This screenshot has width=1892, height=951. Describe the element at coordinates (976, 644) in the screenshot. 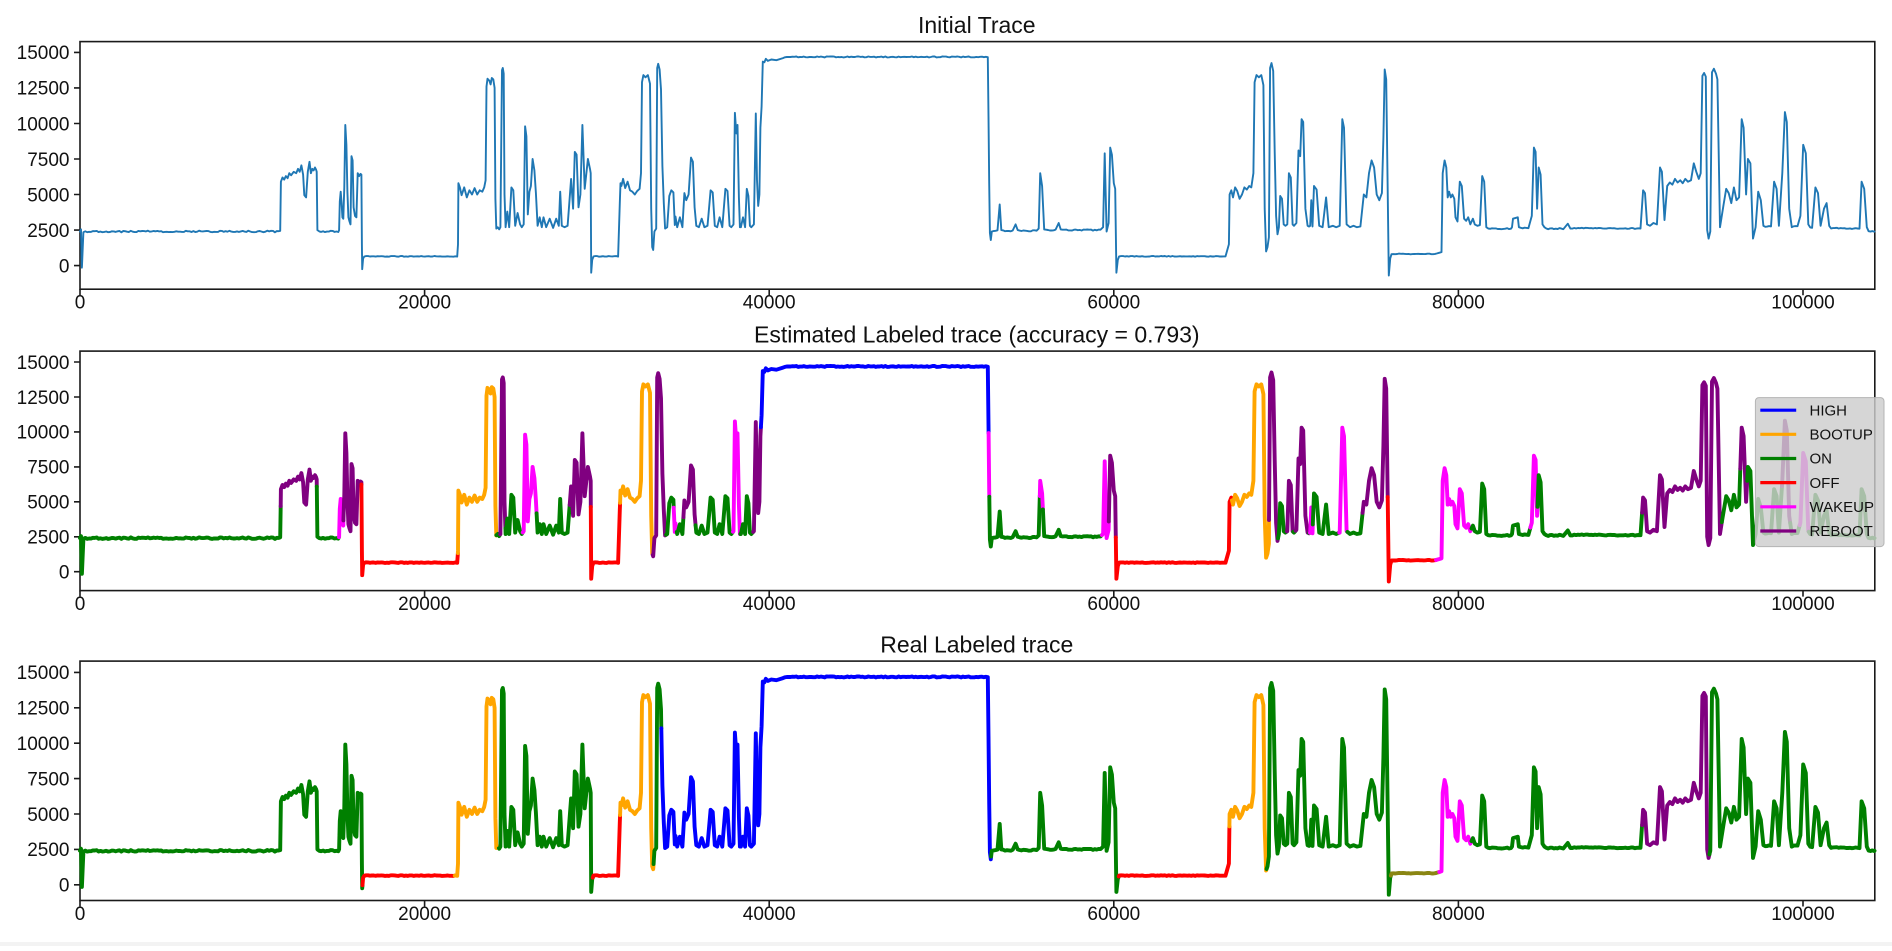

I see `svg-text: Real Labeled trace` at that location.